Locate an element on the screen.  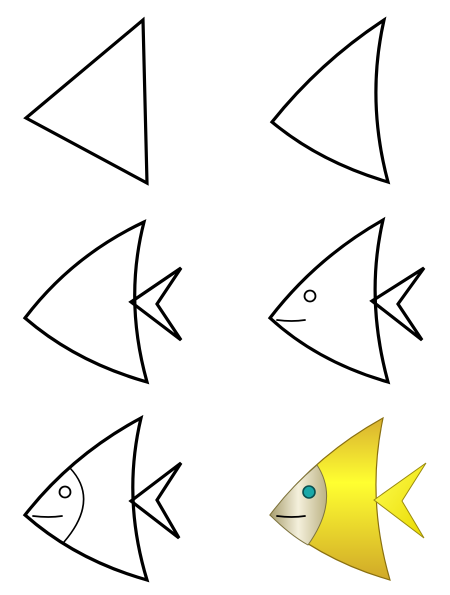
gill-line is located at coordinates (74, 505).